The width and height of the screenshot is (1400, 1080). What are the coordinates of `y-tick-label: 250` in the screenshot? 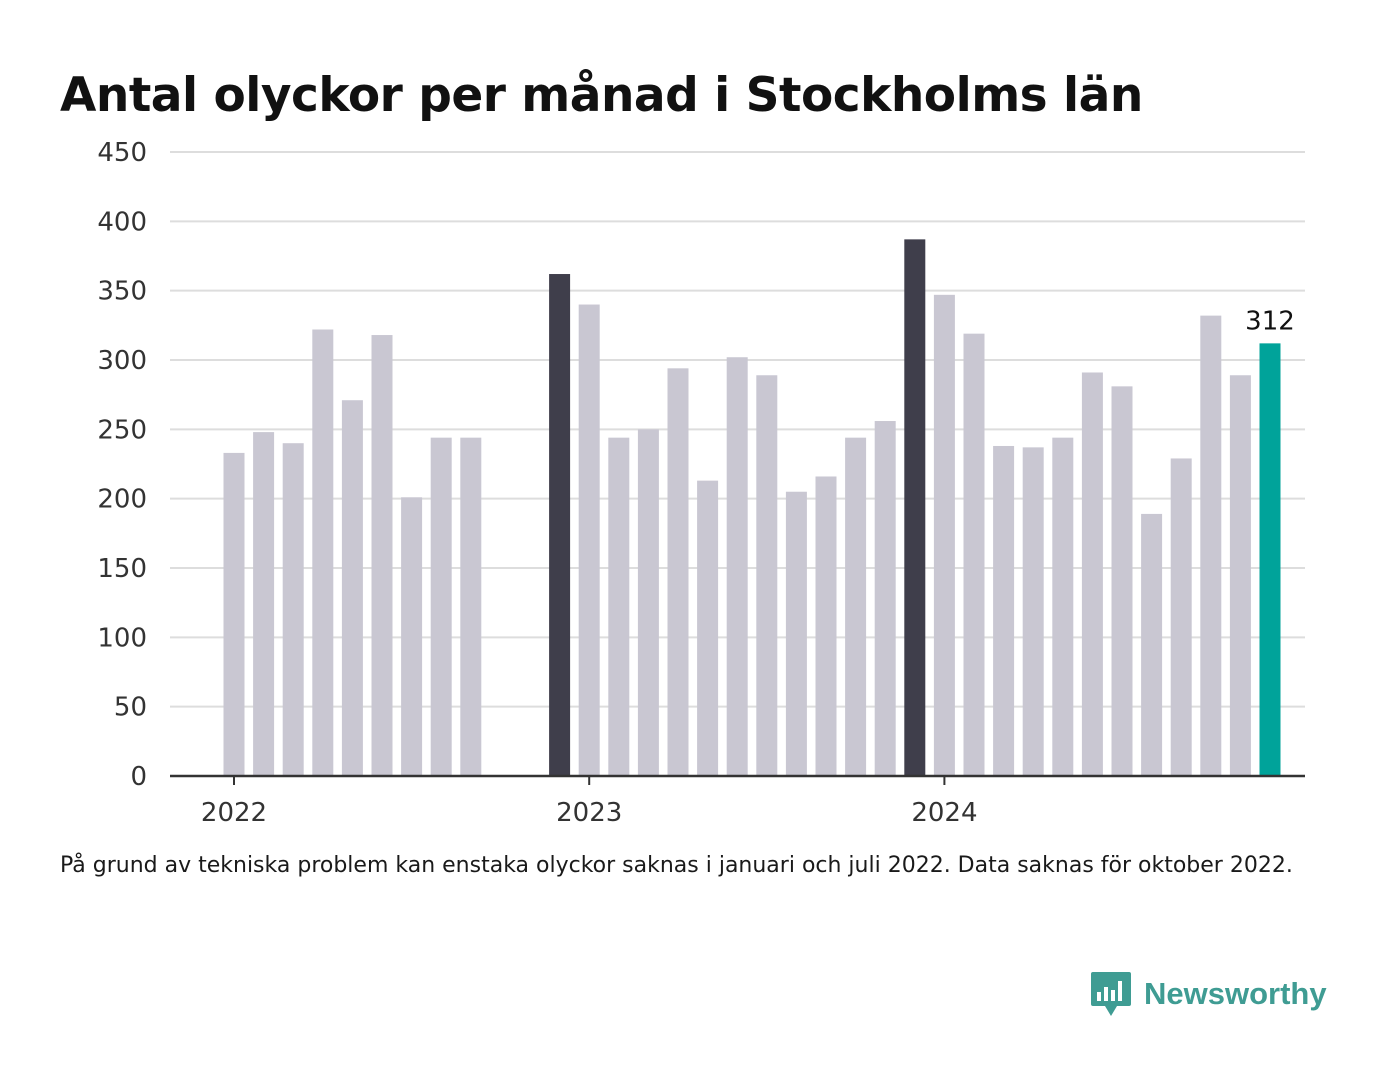 It's located at (122, 430).